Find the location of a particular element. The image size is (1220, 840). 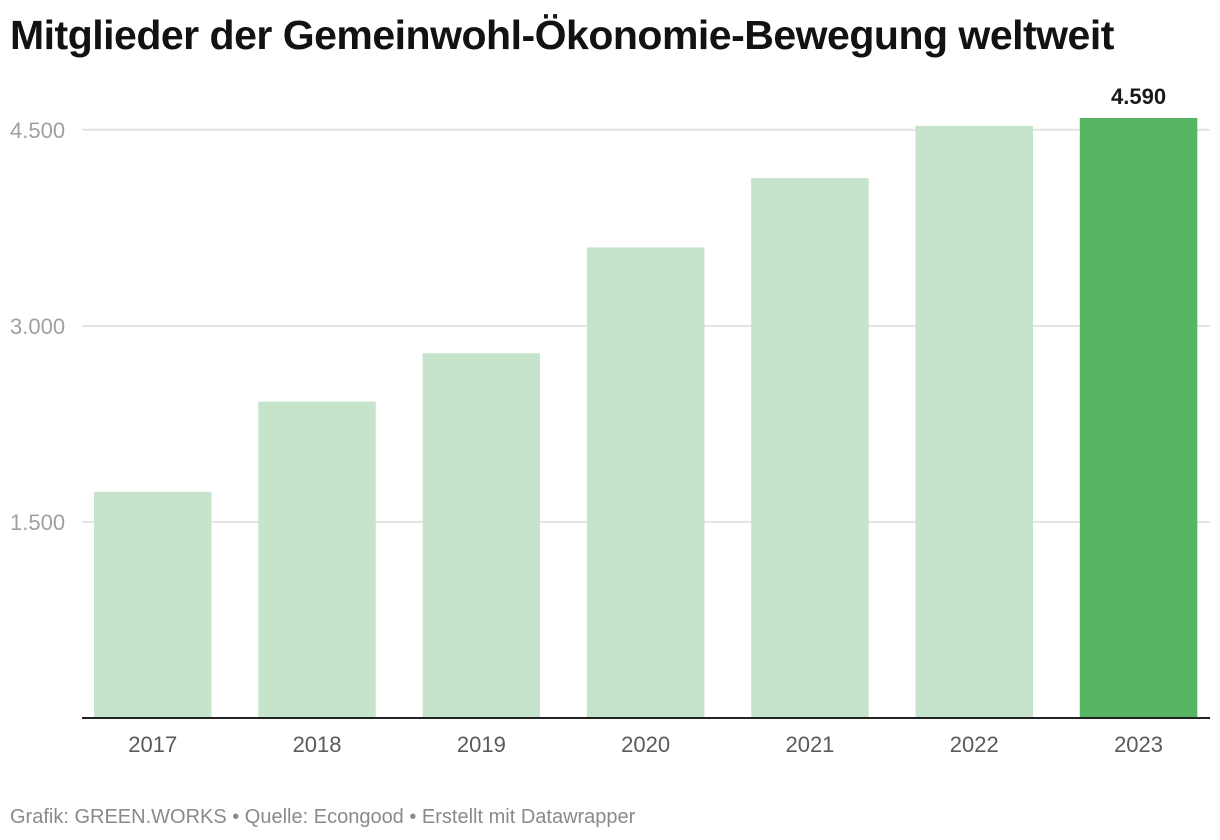

bar-2020 is located at coordinates (645, 483).